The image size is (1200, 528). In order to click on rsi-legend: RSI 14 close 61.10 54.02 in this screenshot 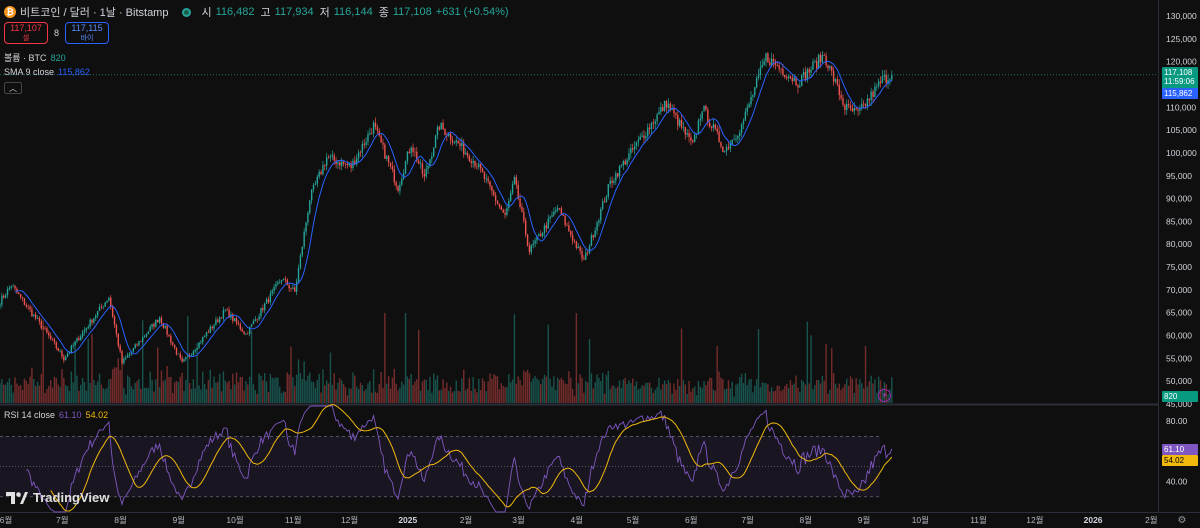, I will do `click(56, 415)`.